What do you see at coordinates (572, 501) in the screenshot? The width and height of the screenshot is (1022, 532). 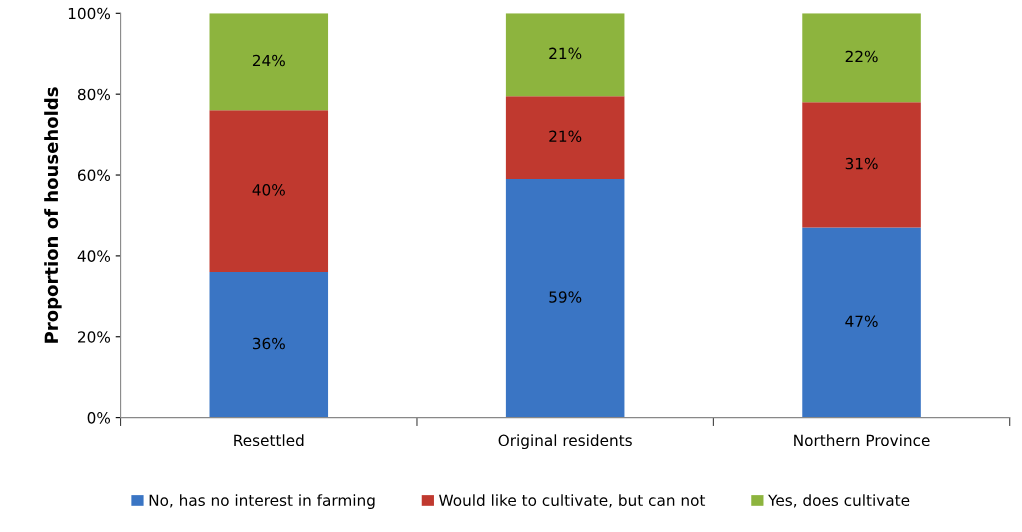 I see `legend-label: Would like to cultivate, but can not` at bounding box center [572, 501].